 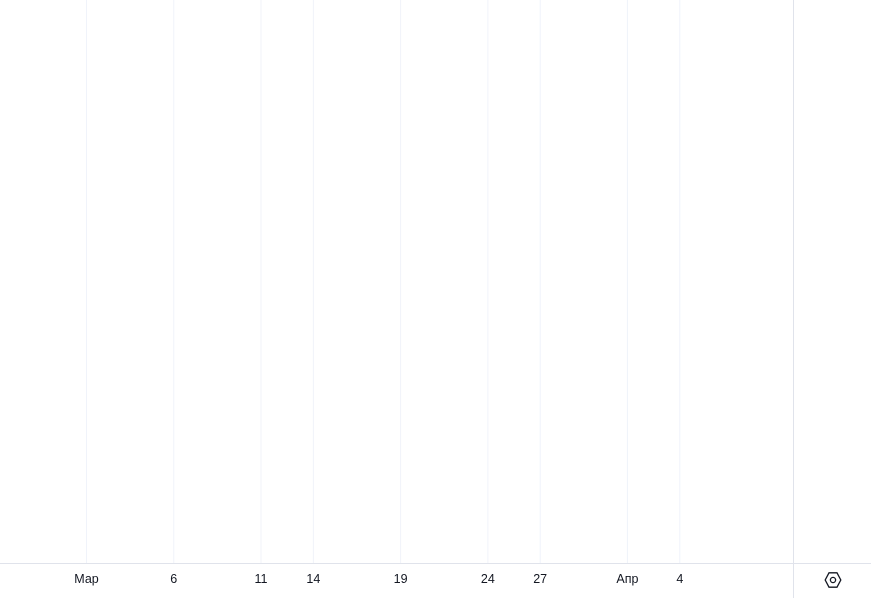 What do you see at coordinates (679, 579) in the screenshot?
I see `time-axis-tick-label: 4` at bounding box center [679, 579].